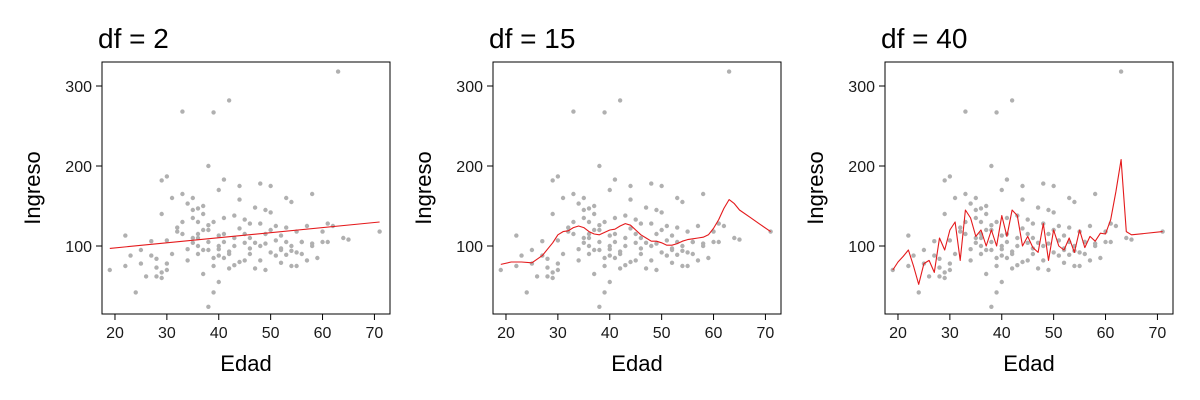 The image size is (1200, 400). What do you see at coordinates (532, 38) in the screenshot?
I see `panel-title: df = 15` at bounding box center [532, 38].